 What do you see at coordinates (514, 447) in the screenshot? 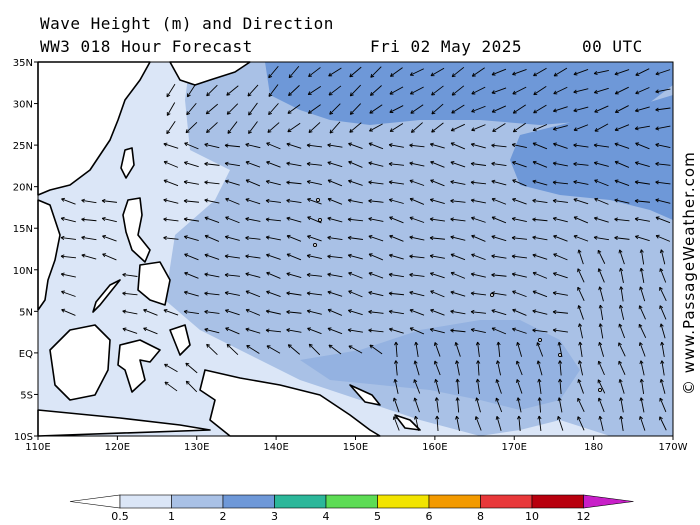
I see `lon-label: 170E` at bounding box center [514, 447].